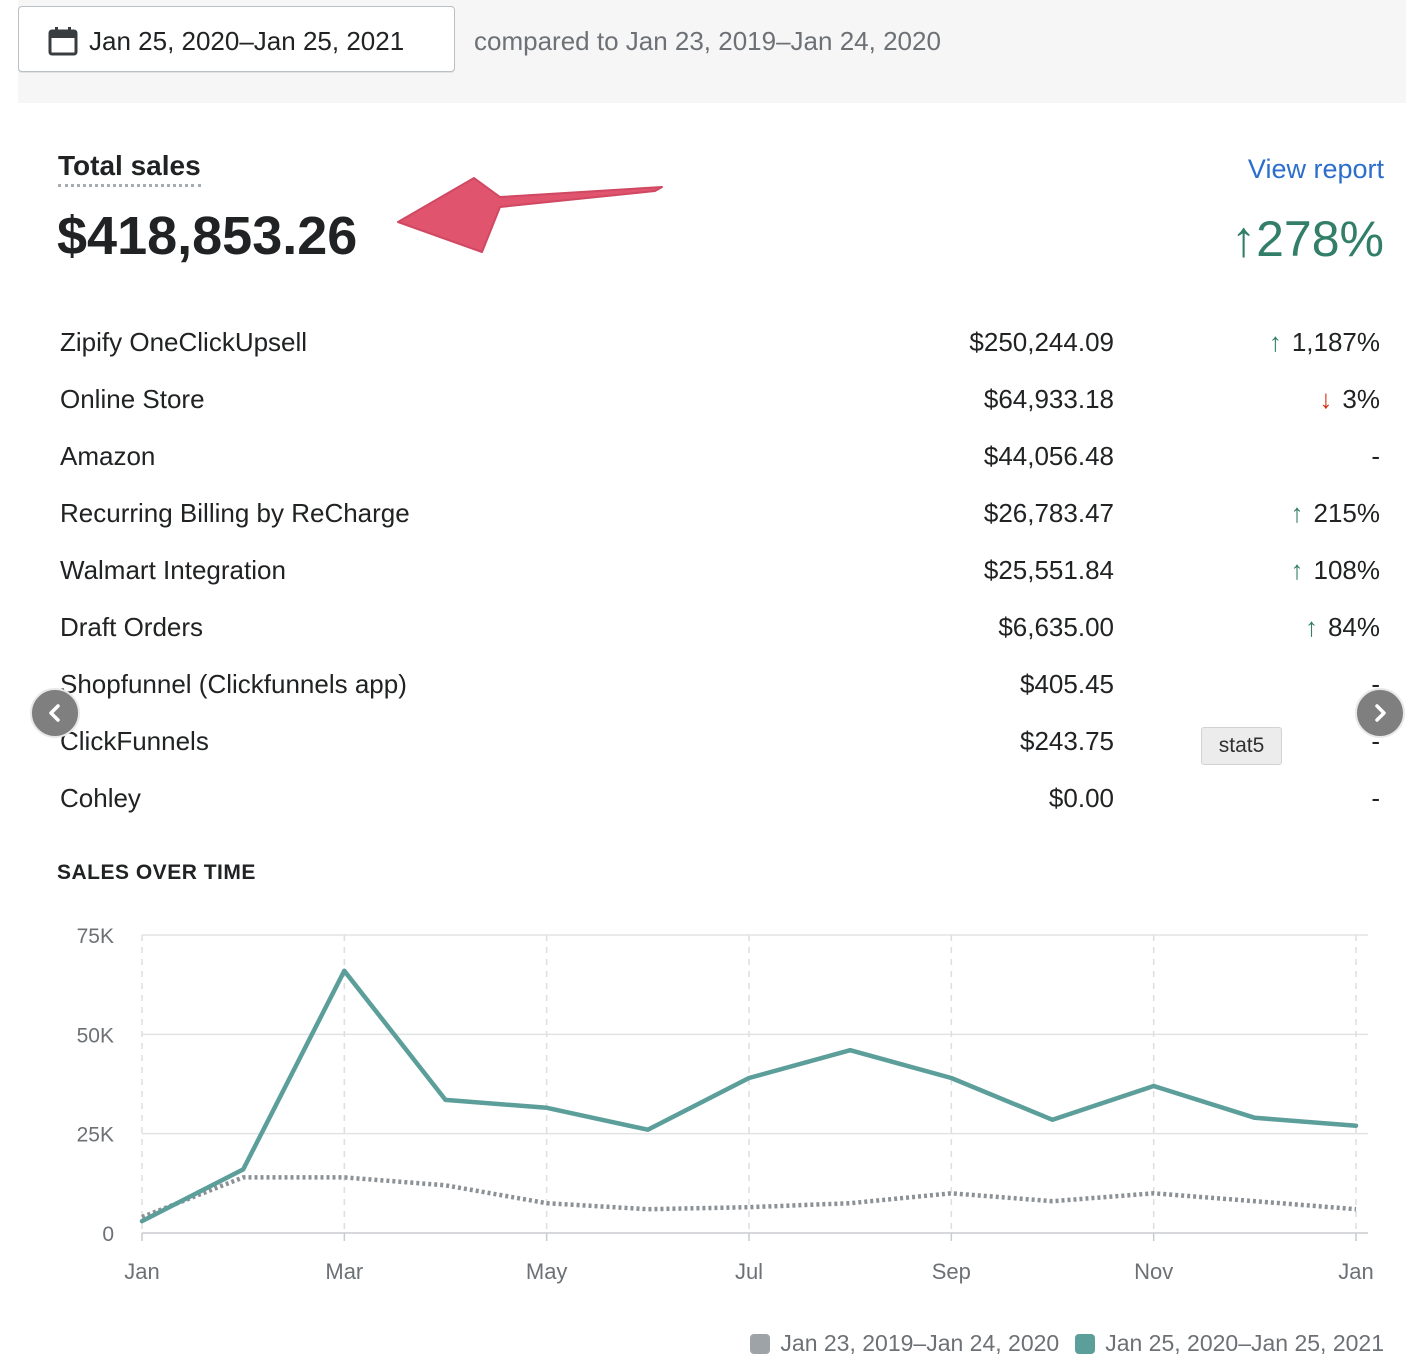 The width and height of the screenshot is (1406, 1370). I want to click on tooltip: stat5, so click(1241, 746).